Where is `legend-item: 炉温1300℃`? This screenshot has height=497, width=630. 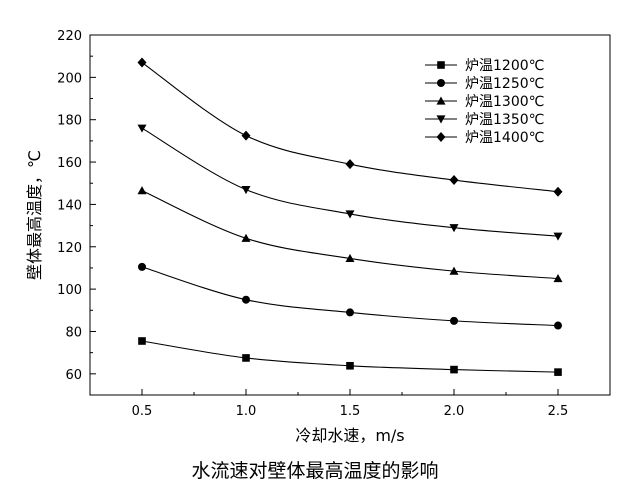
legend-item: 炉温1300℃ is located at coordinates (484, 102).